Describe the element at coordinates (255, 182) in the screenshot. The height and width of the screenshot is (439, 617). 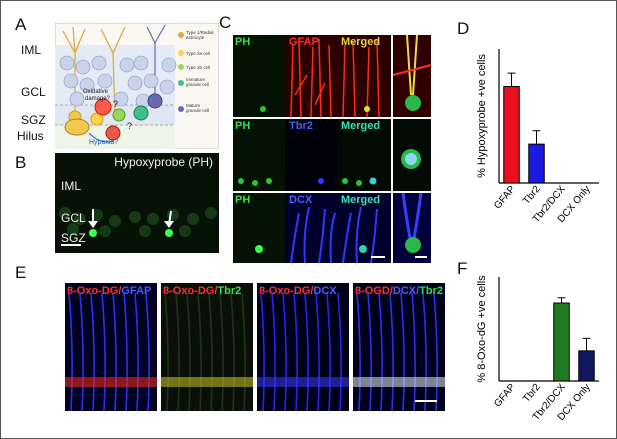
I see `panel-c-row2-ph-image` at that location.